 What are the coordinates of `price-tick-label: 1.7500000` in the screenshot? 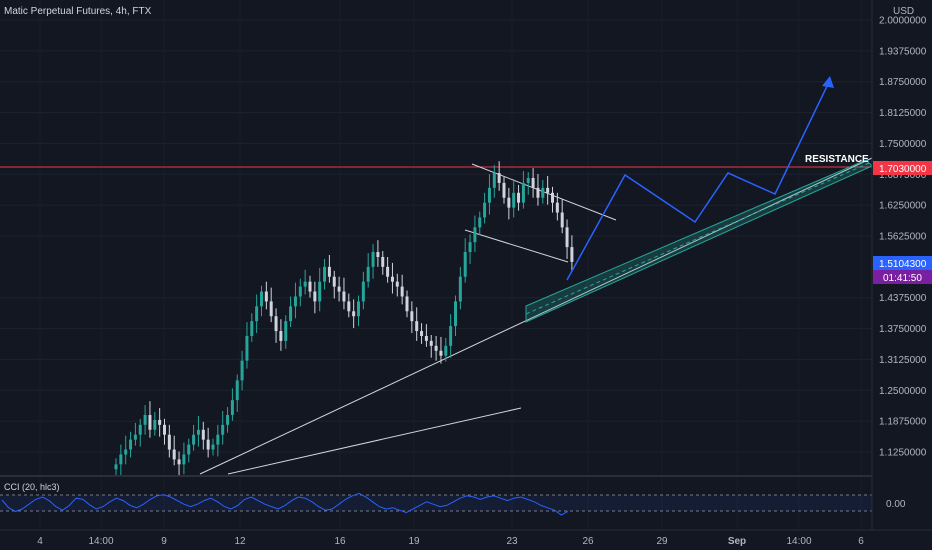 It's located at (903, 144).